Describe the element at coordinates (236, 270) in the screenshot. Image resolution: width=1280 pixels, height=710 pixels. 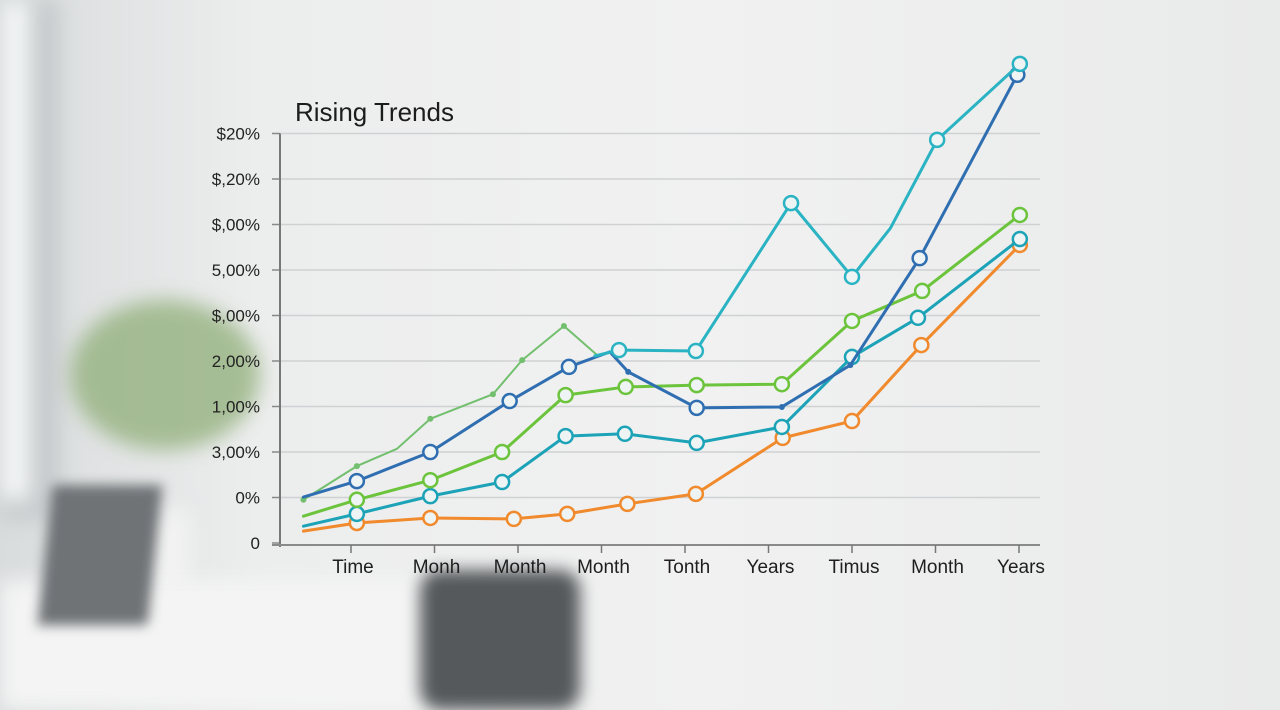
I see `y-tick-label: 5,00%` at that location.